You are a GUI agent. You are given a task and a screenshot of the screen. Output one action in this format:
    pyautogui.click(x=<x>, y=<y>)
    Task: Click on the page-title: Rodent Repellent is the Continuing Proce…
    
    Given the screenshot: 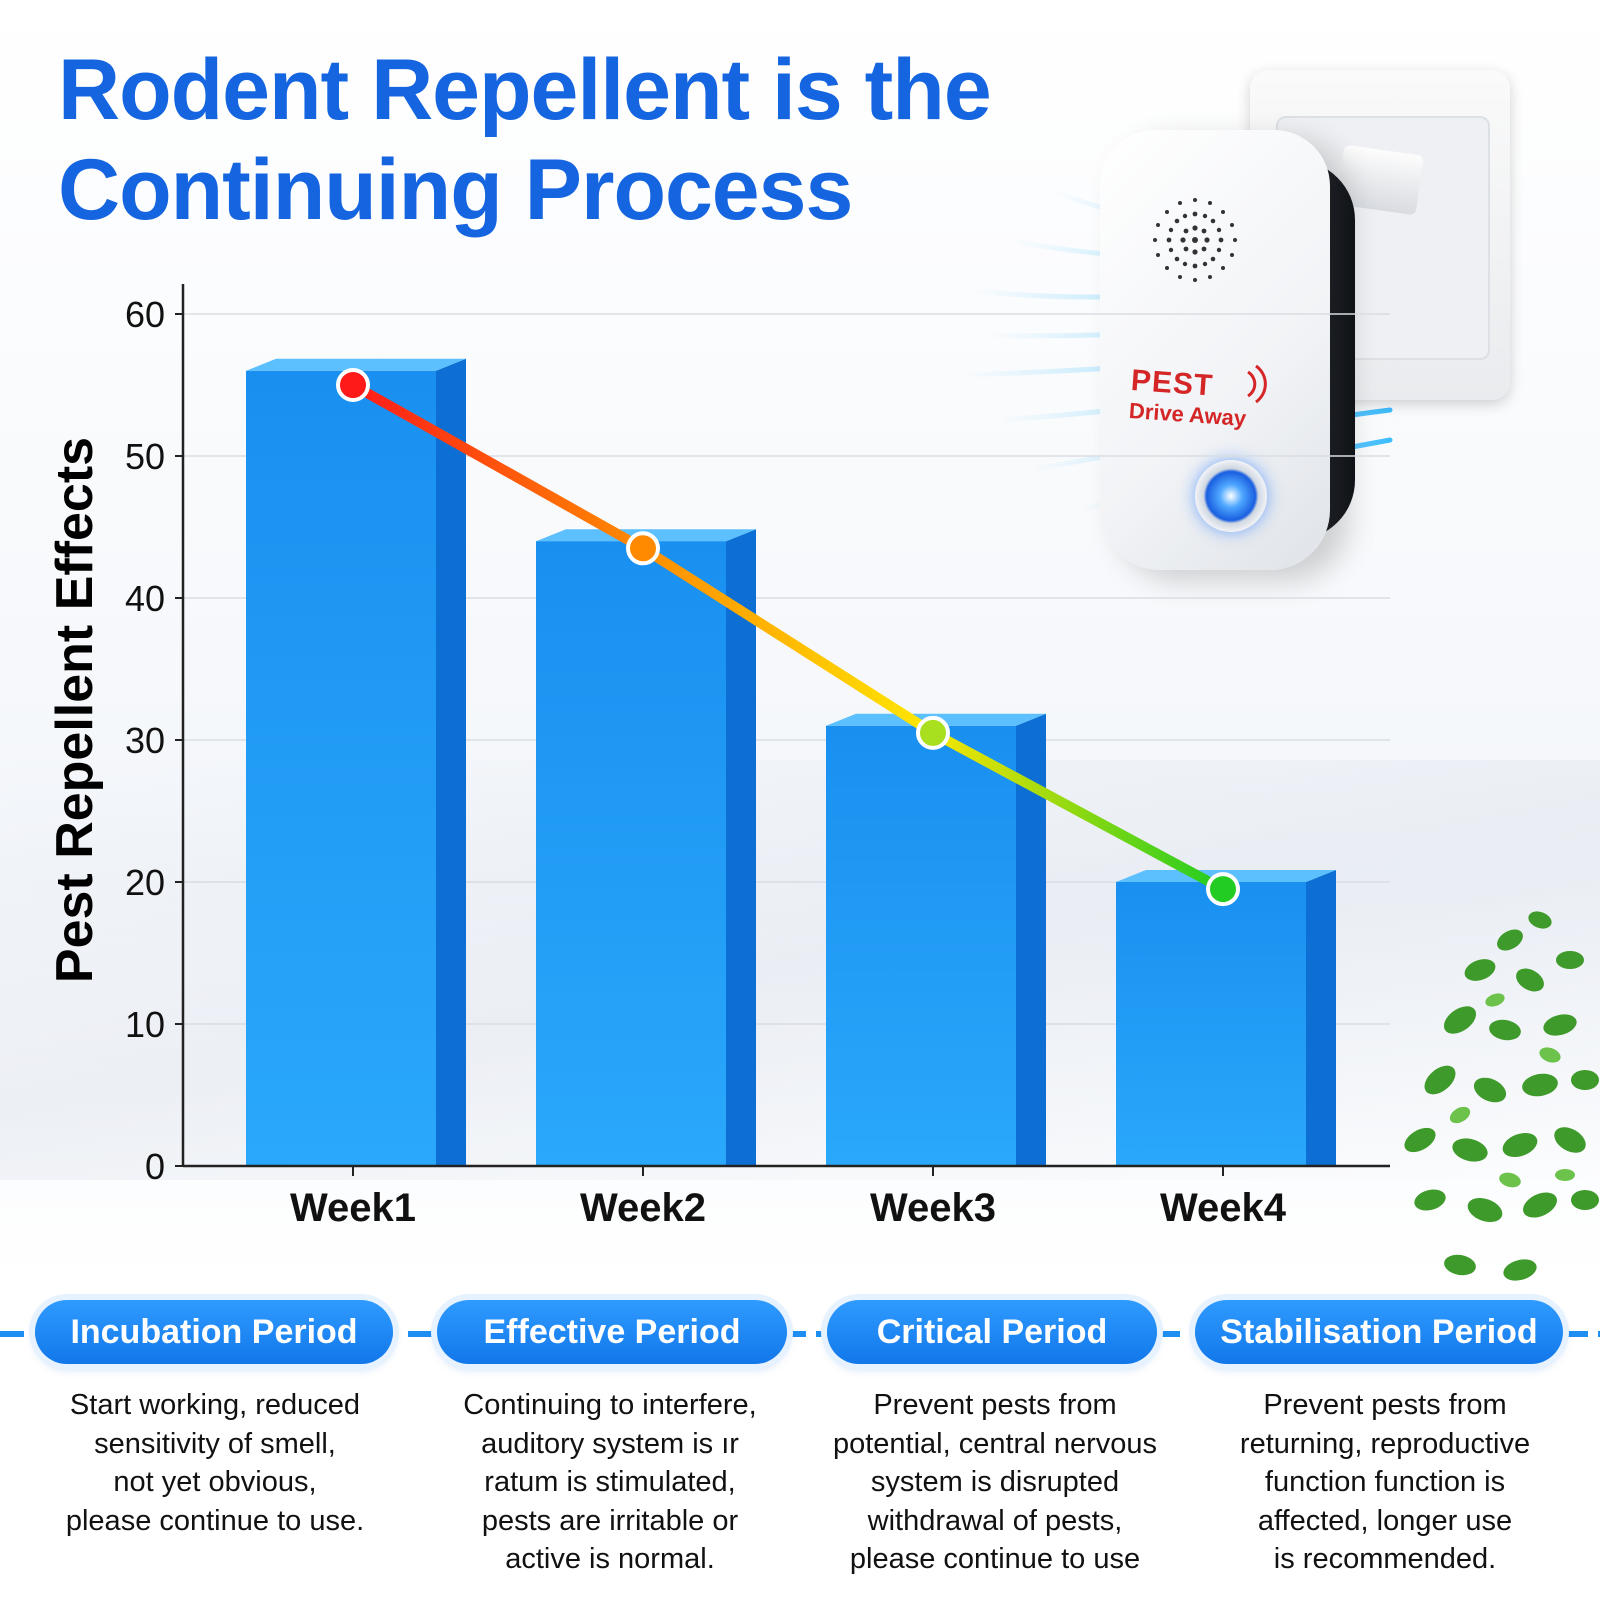 What is the action you would take?
    pyautogui.click(x=598, y=140)
    